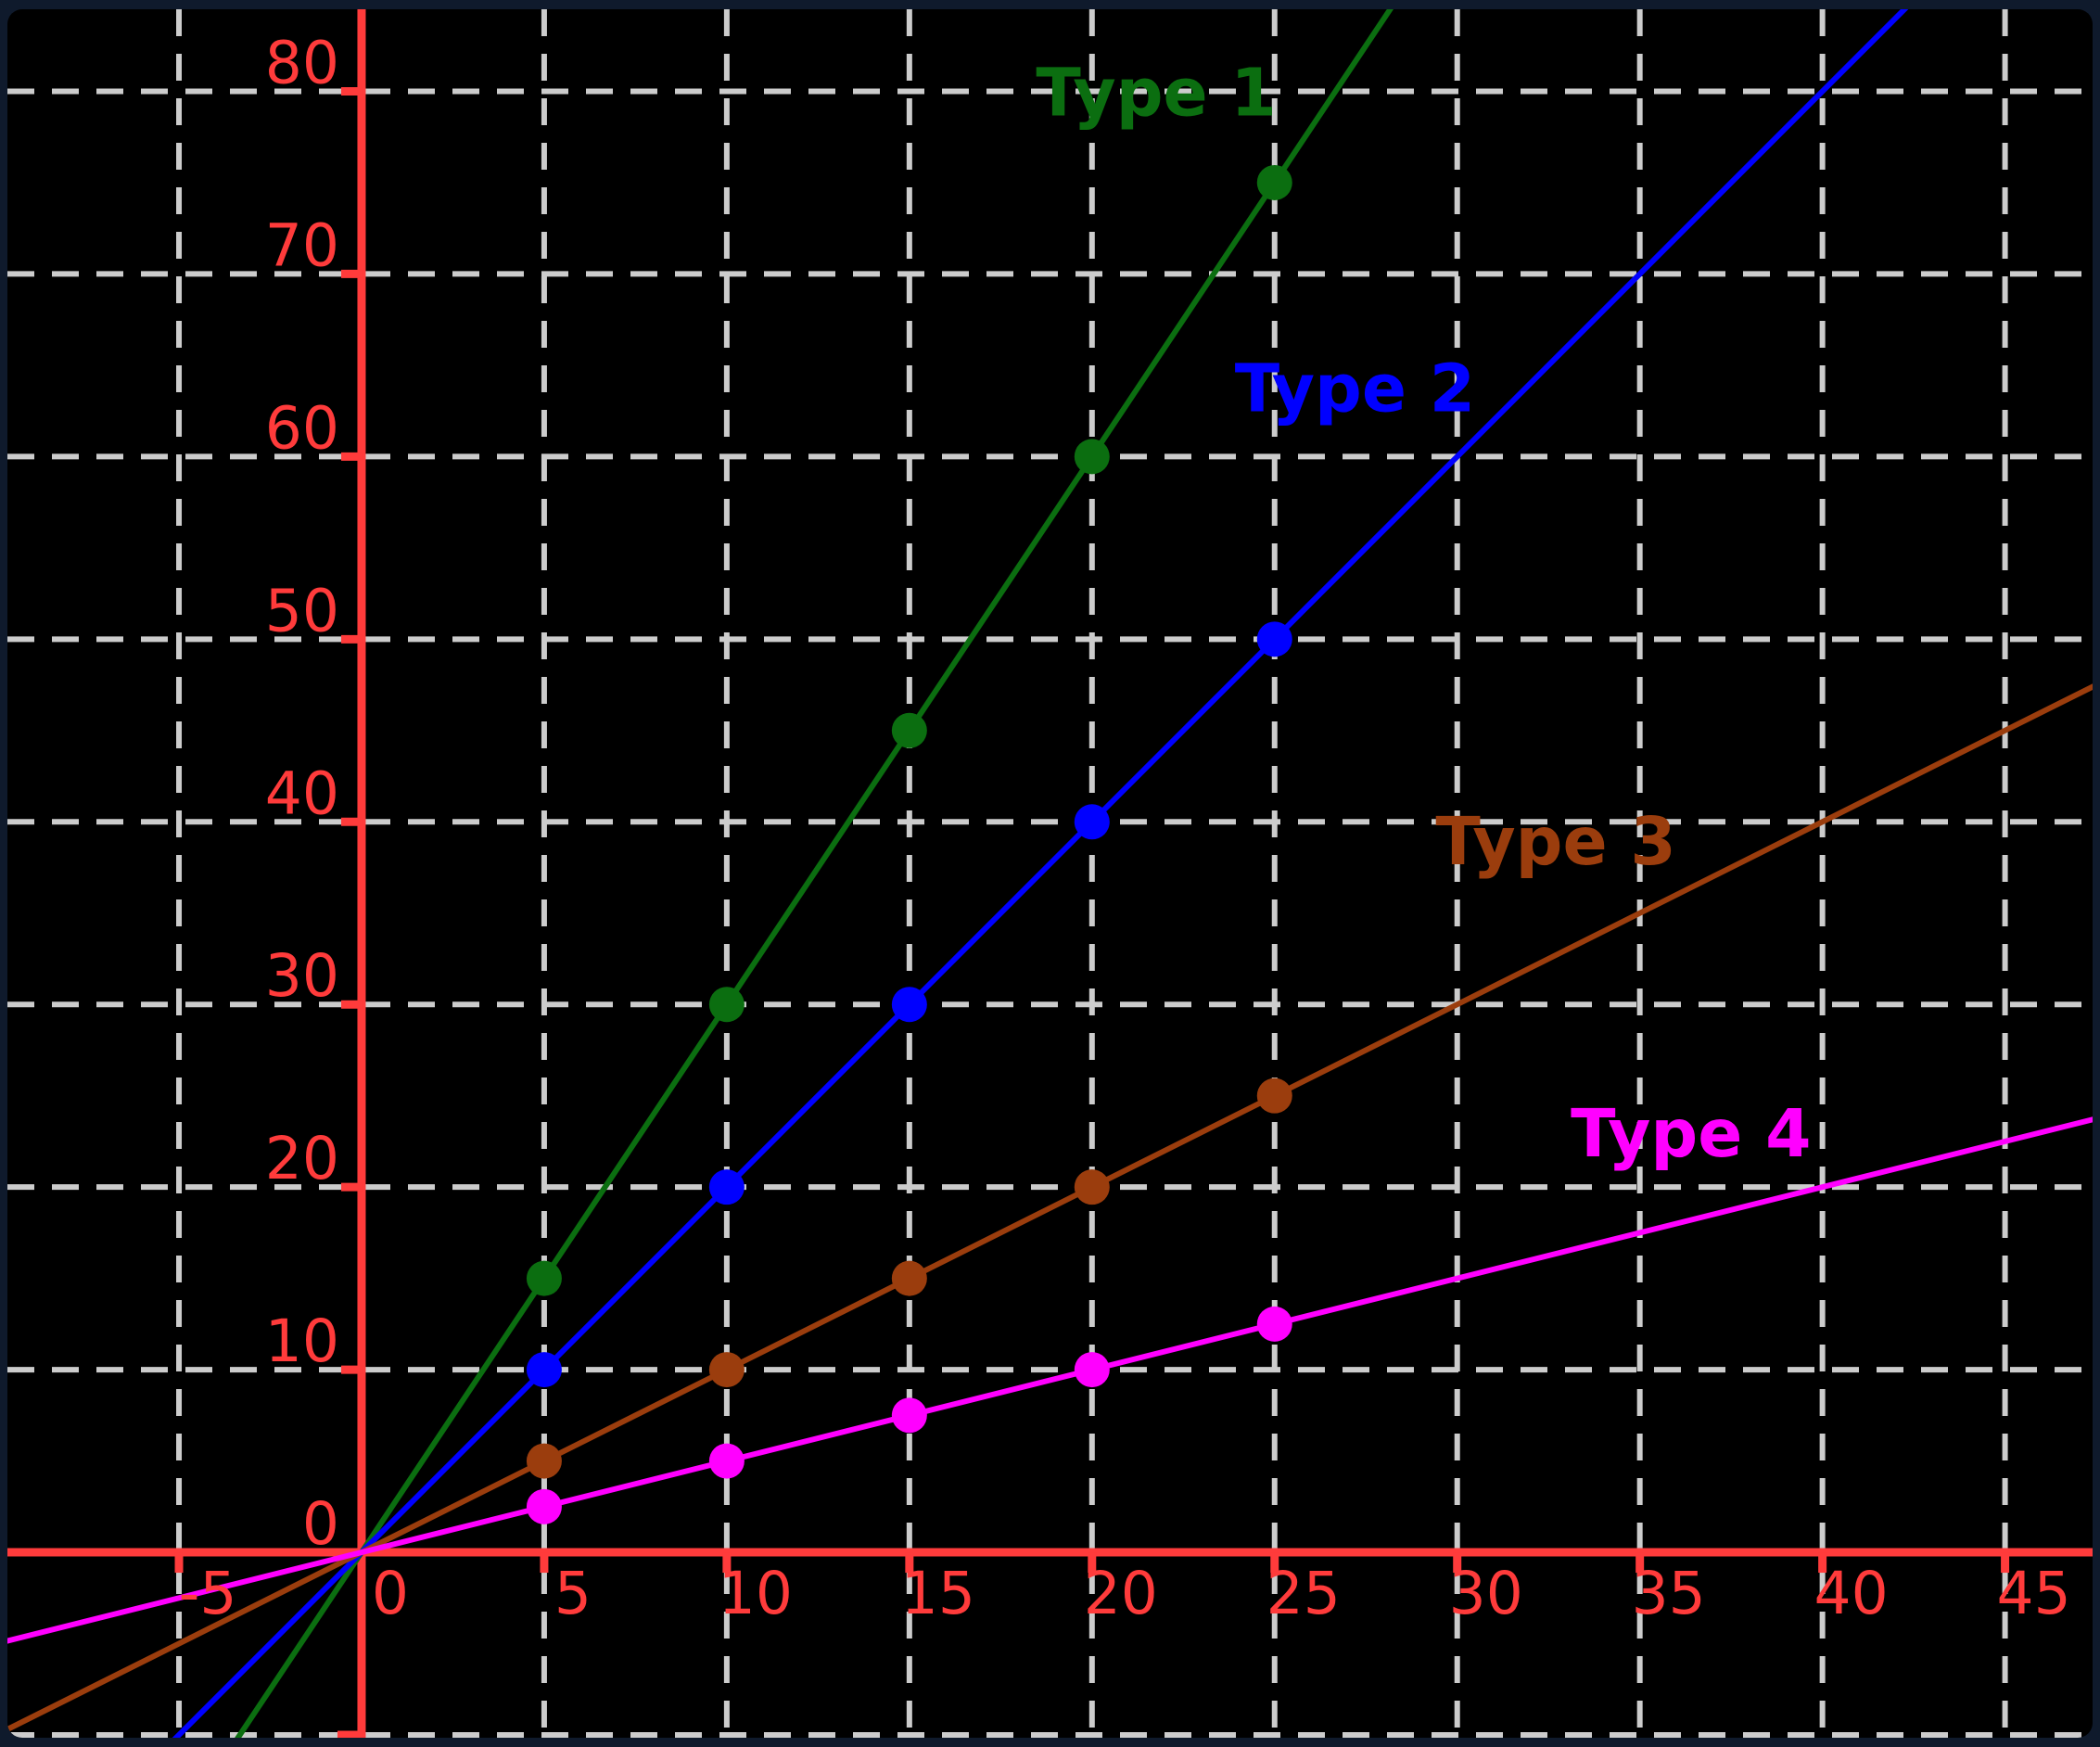 Image resolution: width=2100 pixels, height=1747 pixels. What do you see at coordinates (302, 1341) in the screenshot?
I see `y-tick-label-10: 10` at bounding box center [302, 1341].